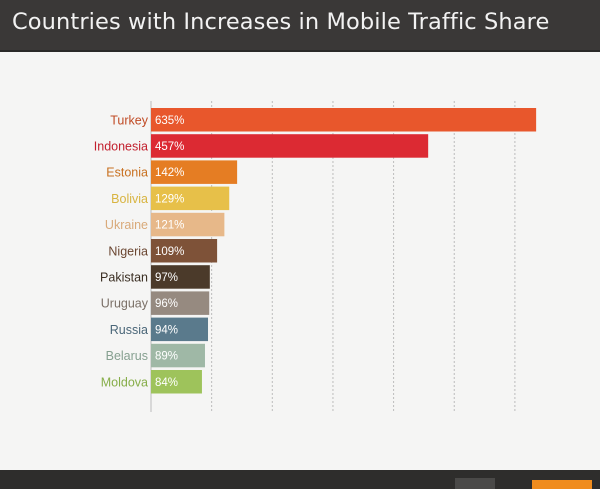 The image size is (600, 489). What do you see at coordinates (190, 198) in the screenshot?
I see `bar-bolivia` at bounding box center [190, 198].